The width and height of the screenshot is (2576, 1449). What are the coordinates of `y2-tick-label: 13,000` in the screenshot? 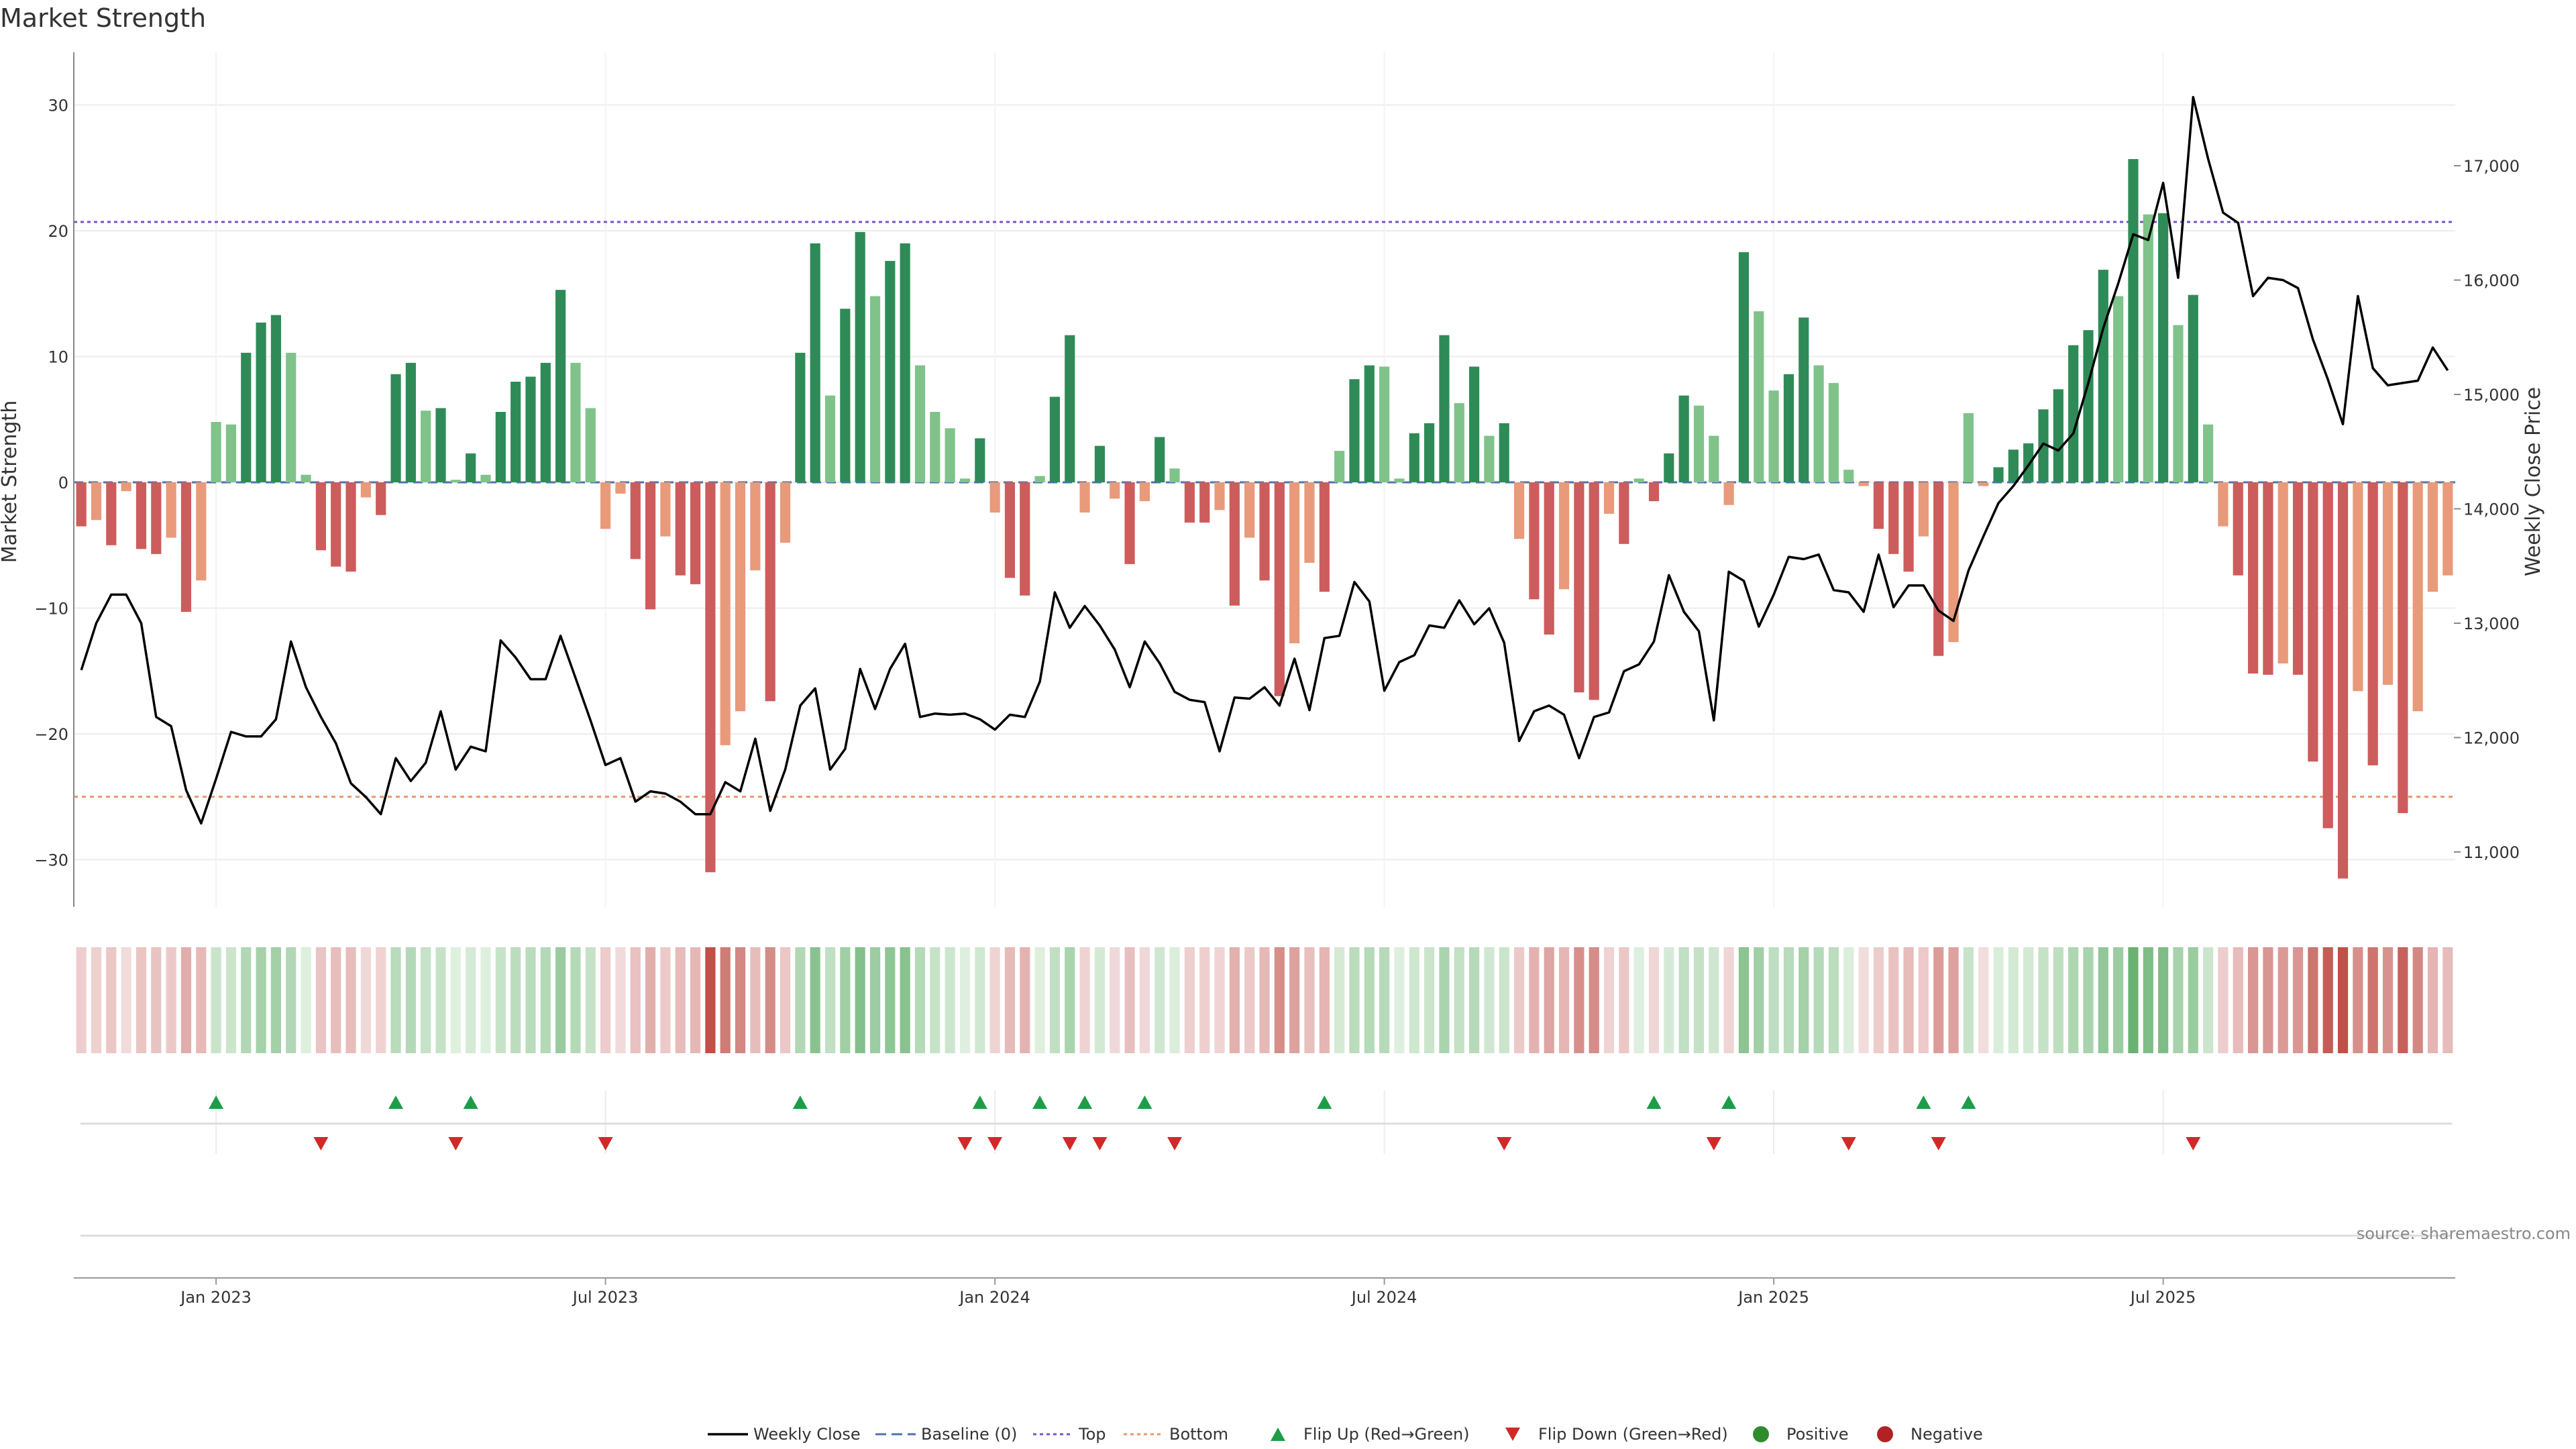 It's located at (2491, 623).